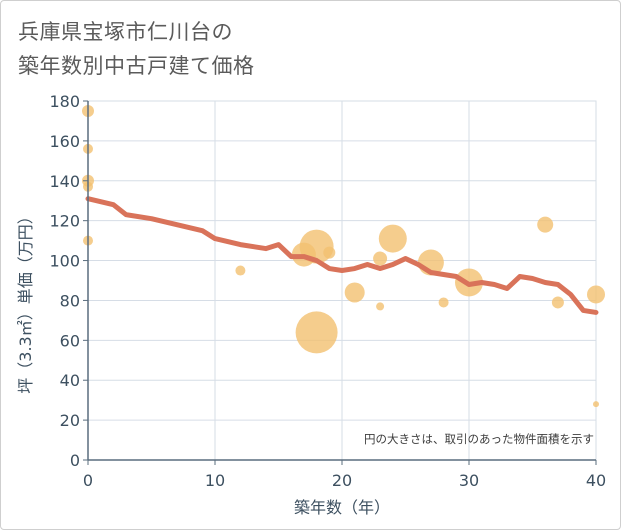 Image resolution: width=621 pixels, height=530 pixels. Describe the element at coordinates (70, 340) in the screenshot. I see `y-tick-label: 60` at that location.